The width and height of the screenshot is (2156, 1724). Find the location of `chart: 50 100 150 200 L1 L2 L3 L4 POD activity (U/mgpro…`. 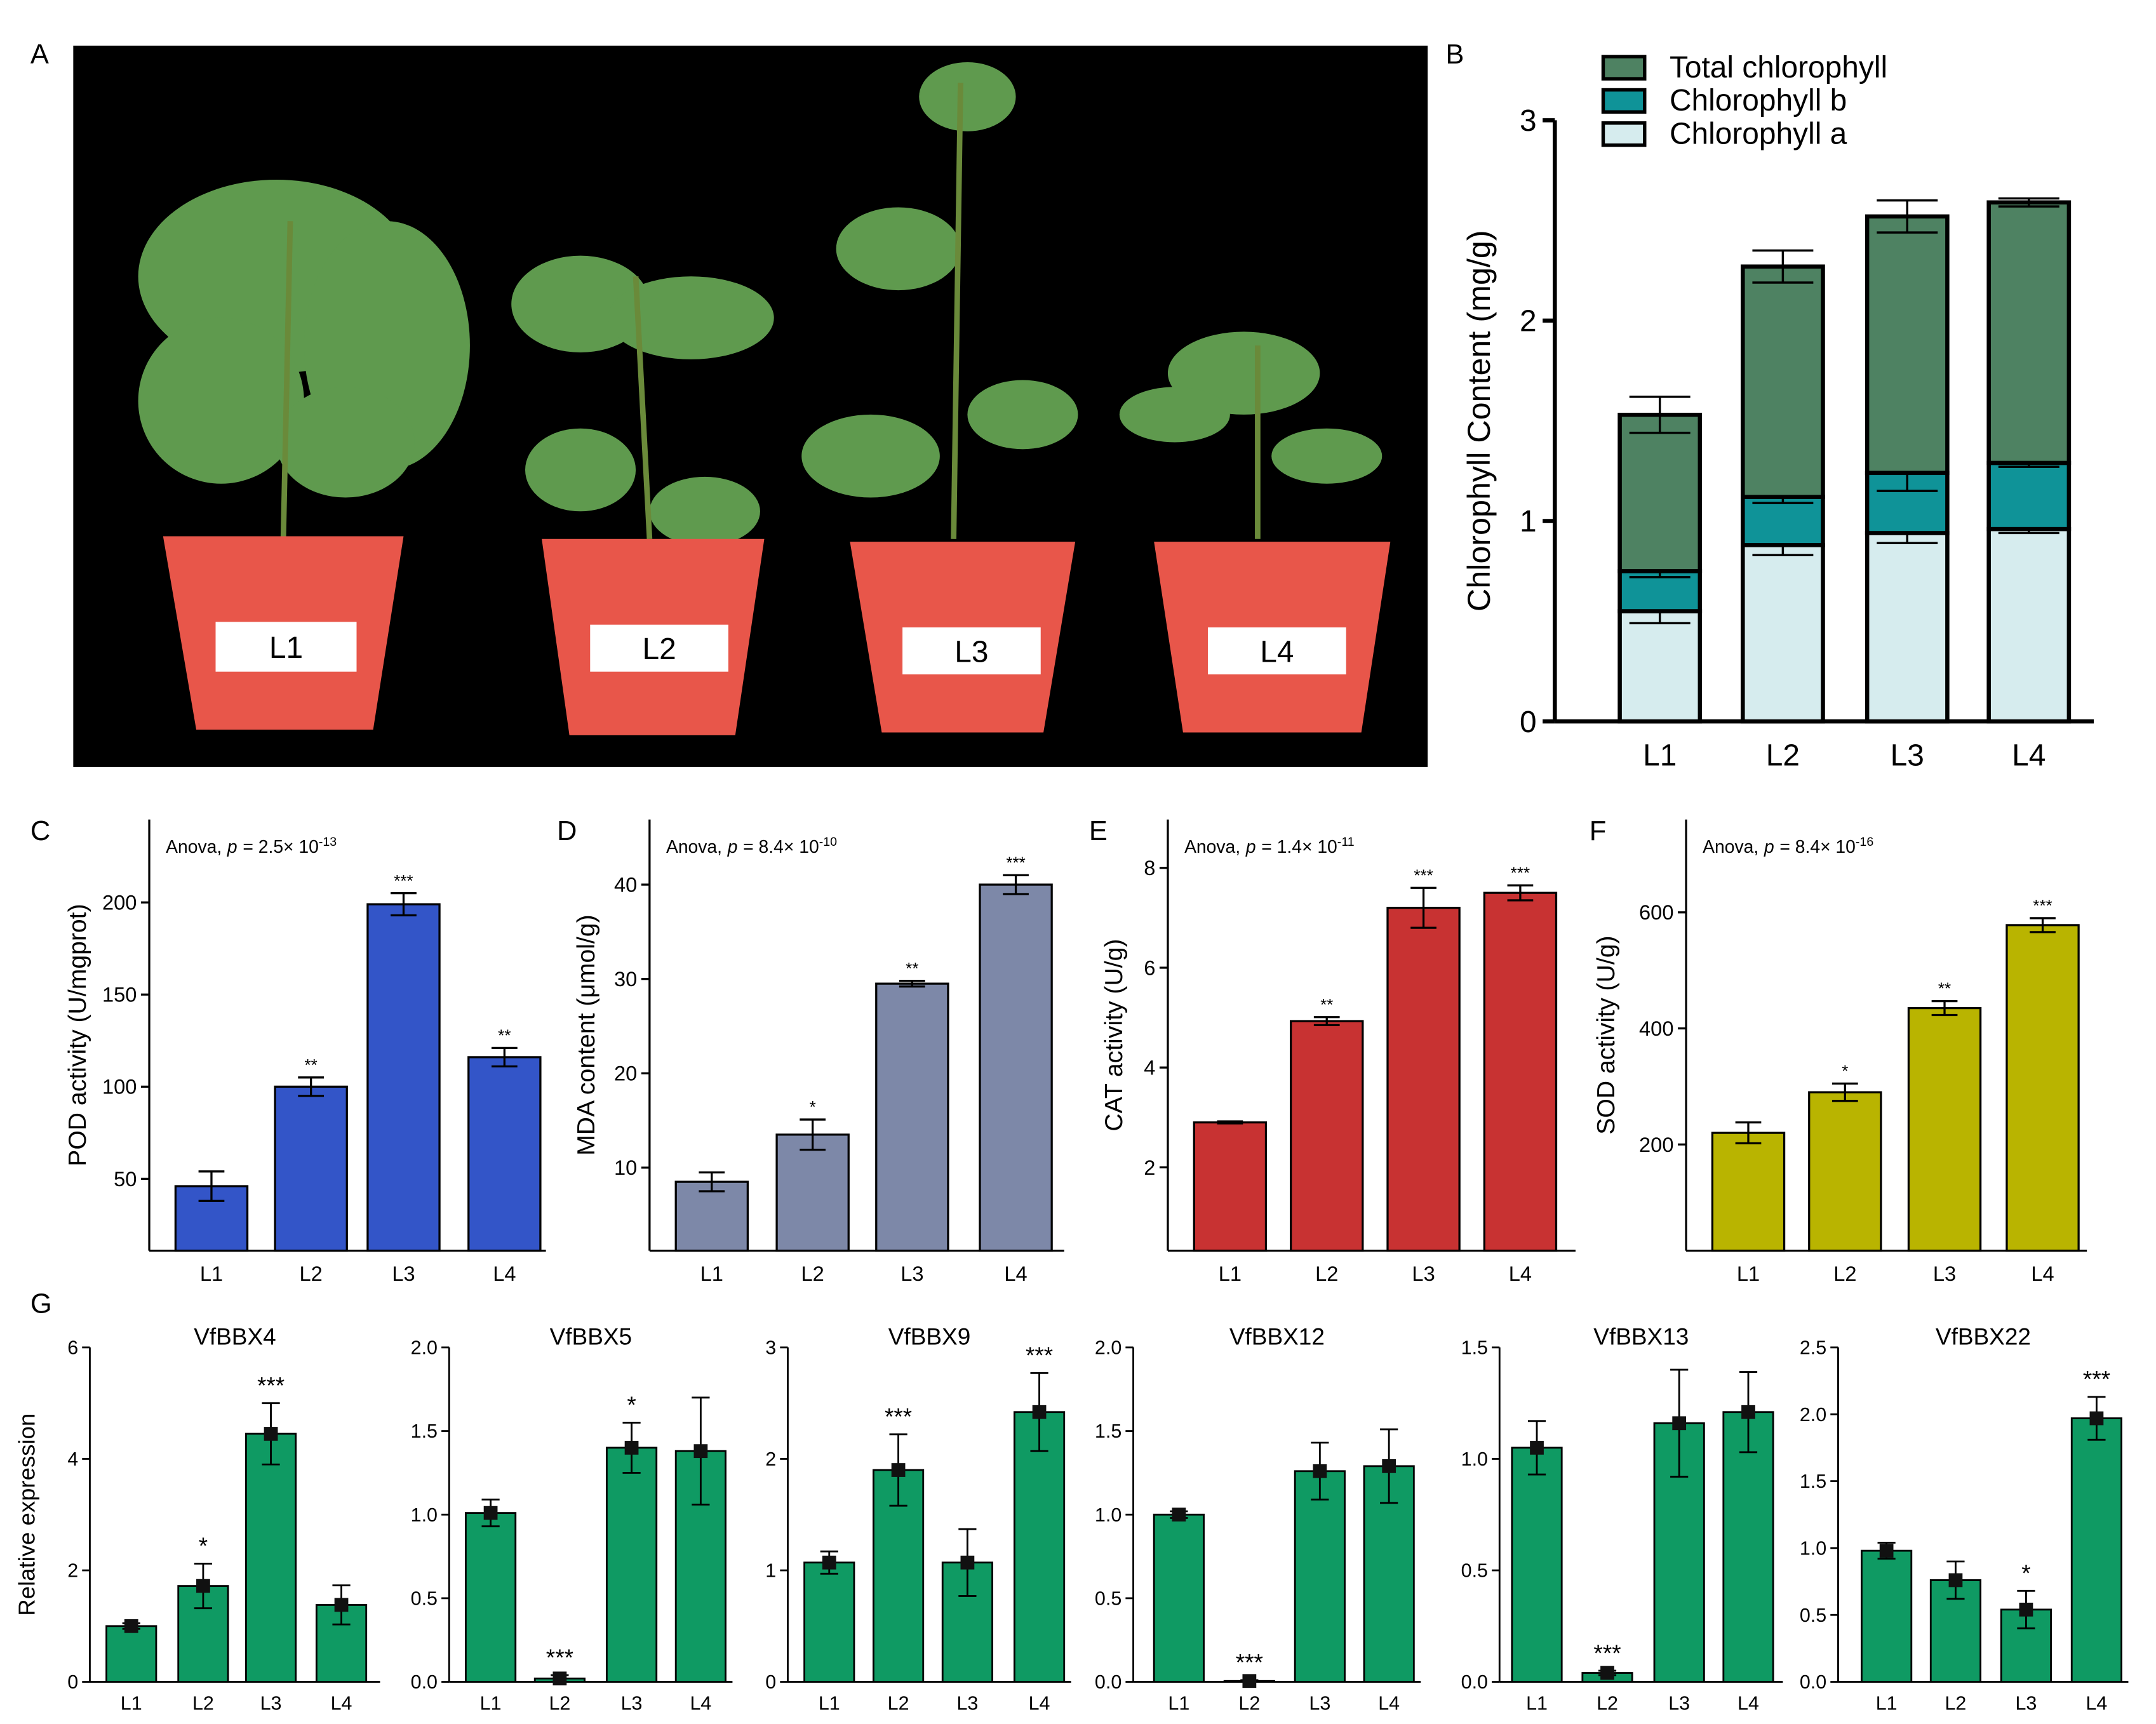

chart: 50 100 150 200 L1 L2 L3 L4 POD activity (U/mgpro… is located at coordinates (305, 1052).